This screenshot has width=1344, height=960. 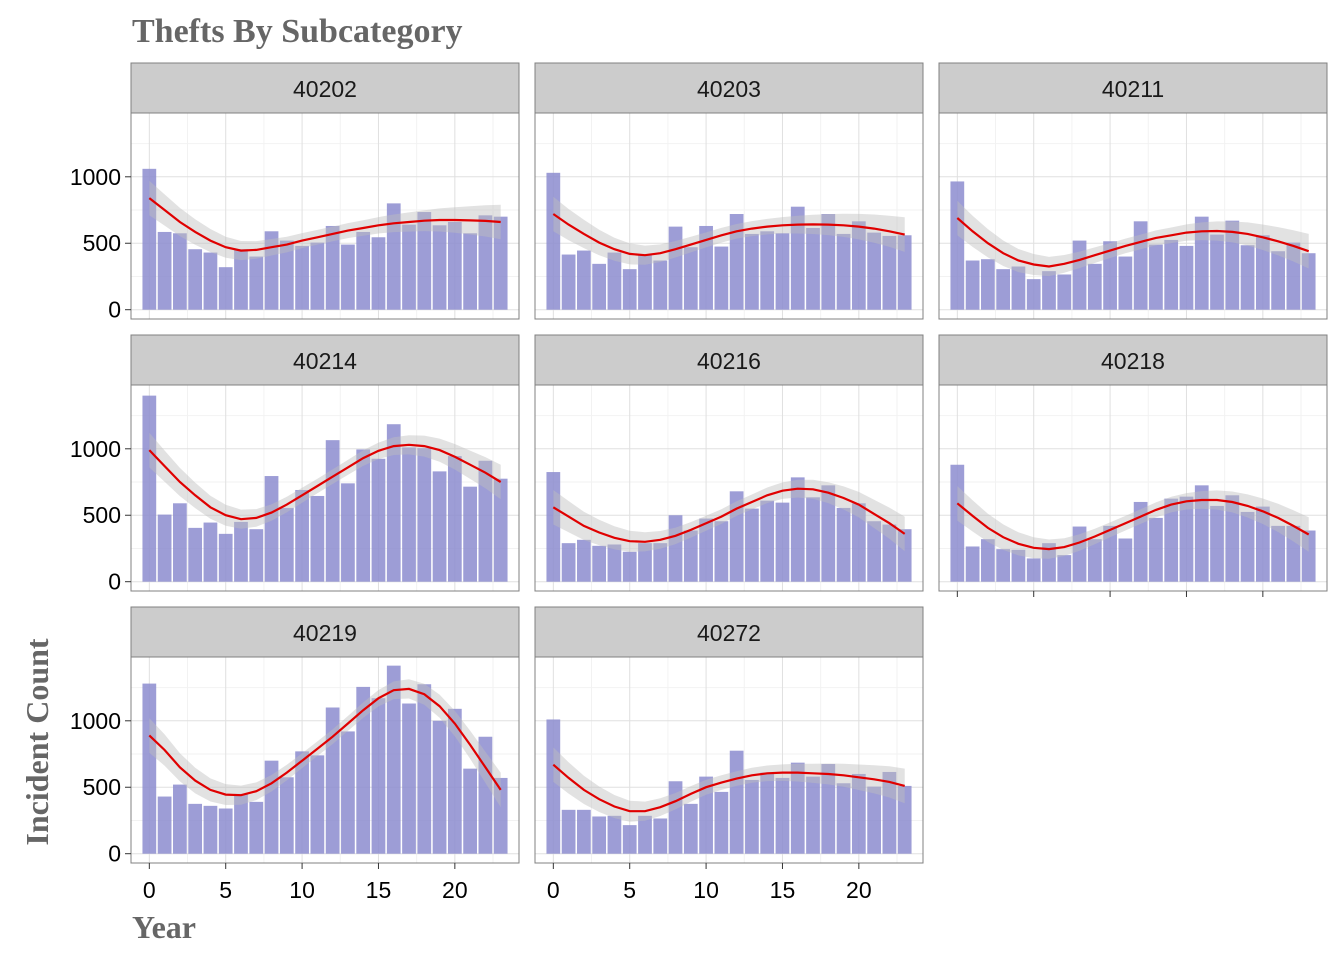 What do you see at coordinates (295, 464) in the screenshot?
I see `facet-panel-40214: 40214 0 500 1000` at bounding box center [295, 464].